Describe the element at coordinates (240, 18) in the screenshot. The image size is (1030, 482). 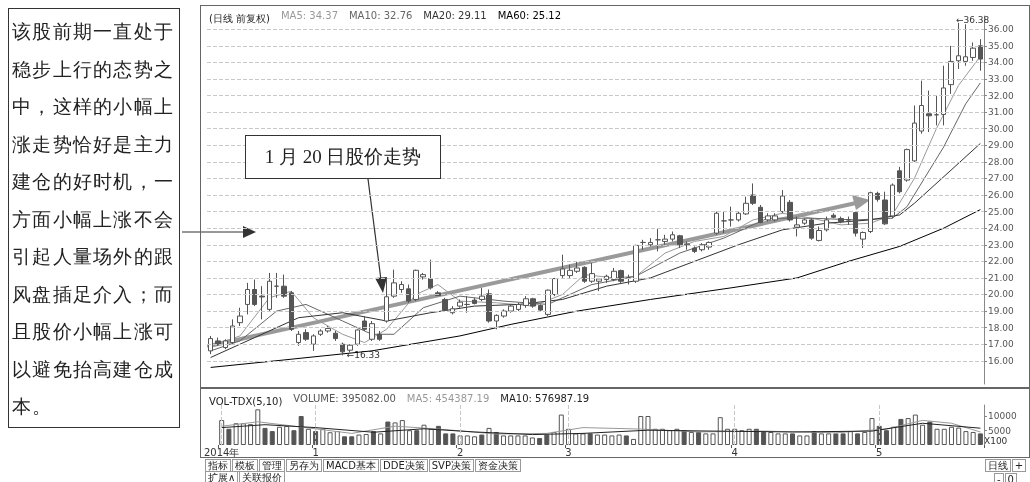
I see `chart-subtitle: (日线 前复权)` at that location.